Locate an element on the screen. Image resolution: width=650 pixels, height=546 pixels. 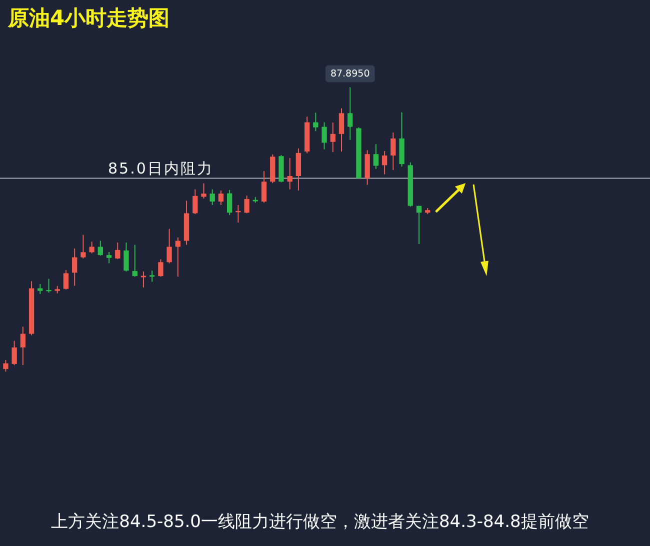
note: 上方关注84.5-85.0一线阻力进行做空，激进者关注84.3-84.8提前做空 is located at coordinates (320, 522).